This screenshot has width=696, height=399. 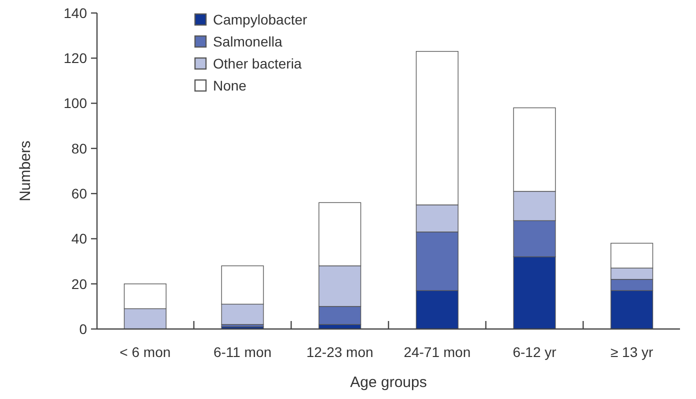 What do you see at coordinates (145, 352) in the screenshot?
I see `x-tick-label: < 6 mon` at bounding box center [145, 352].